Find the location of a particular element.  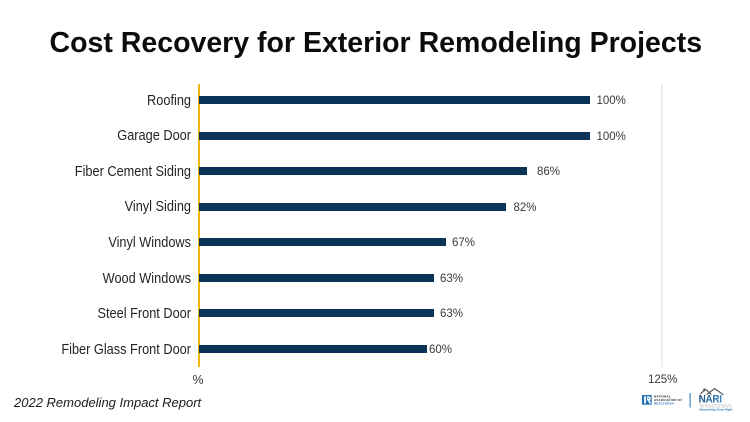

svg-text: Remodeling Done Right. is located at coordinates (716, 410).